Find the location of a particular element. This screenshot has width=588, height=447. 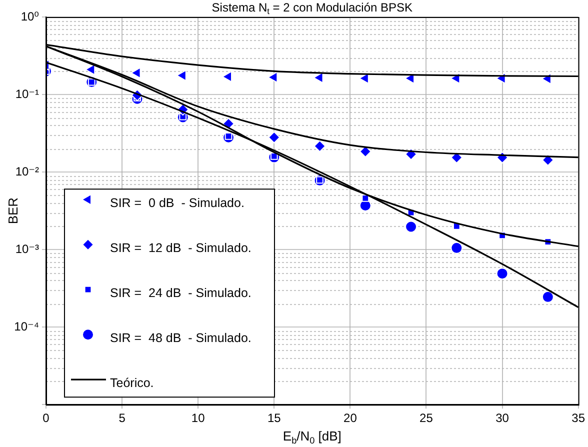

x-tick-label: 15 is located at coordinates (274, 418).